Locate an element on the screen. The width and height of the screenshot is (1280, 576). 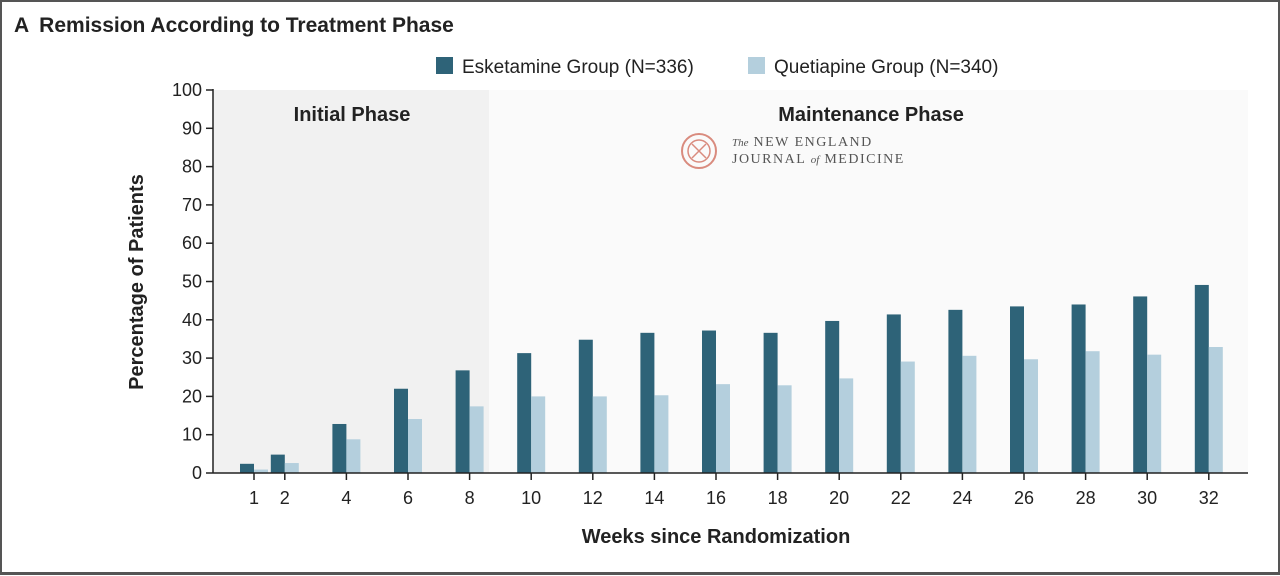
legend-esketamine-swatch is located at coordinates (444, 65).